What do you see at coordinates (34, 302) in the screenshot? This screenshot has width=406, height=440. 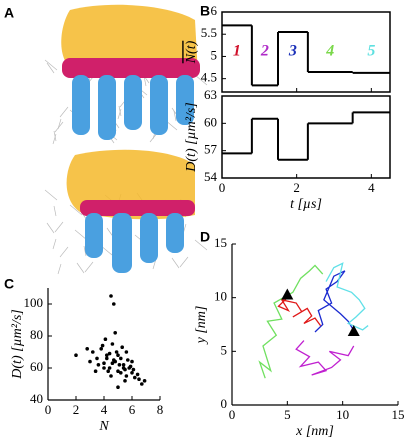 I see `y-tick-label: 100` at bounding box center [34, 302].